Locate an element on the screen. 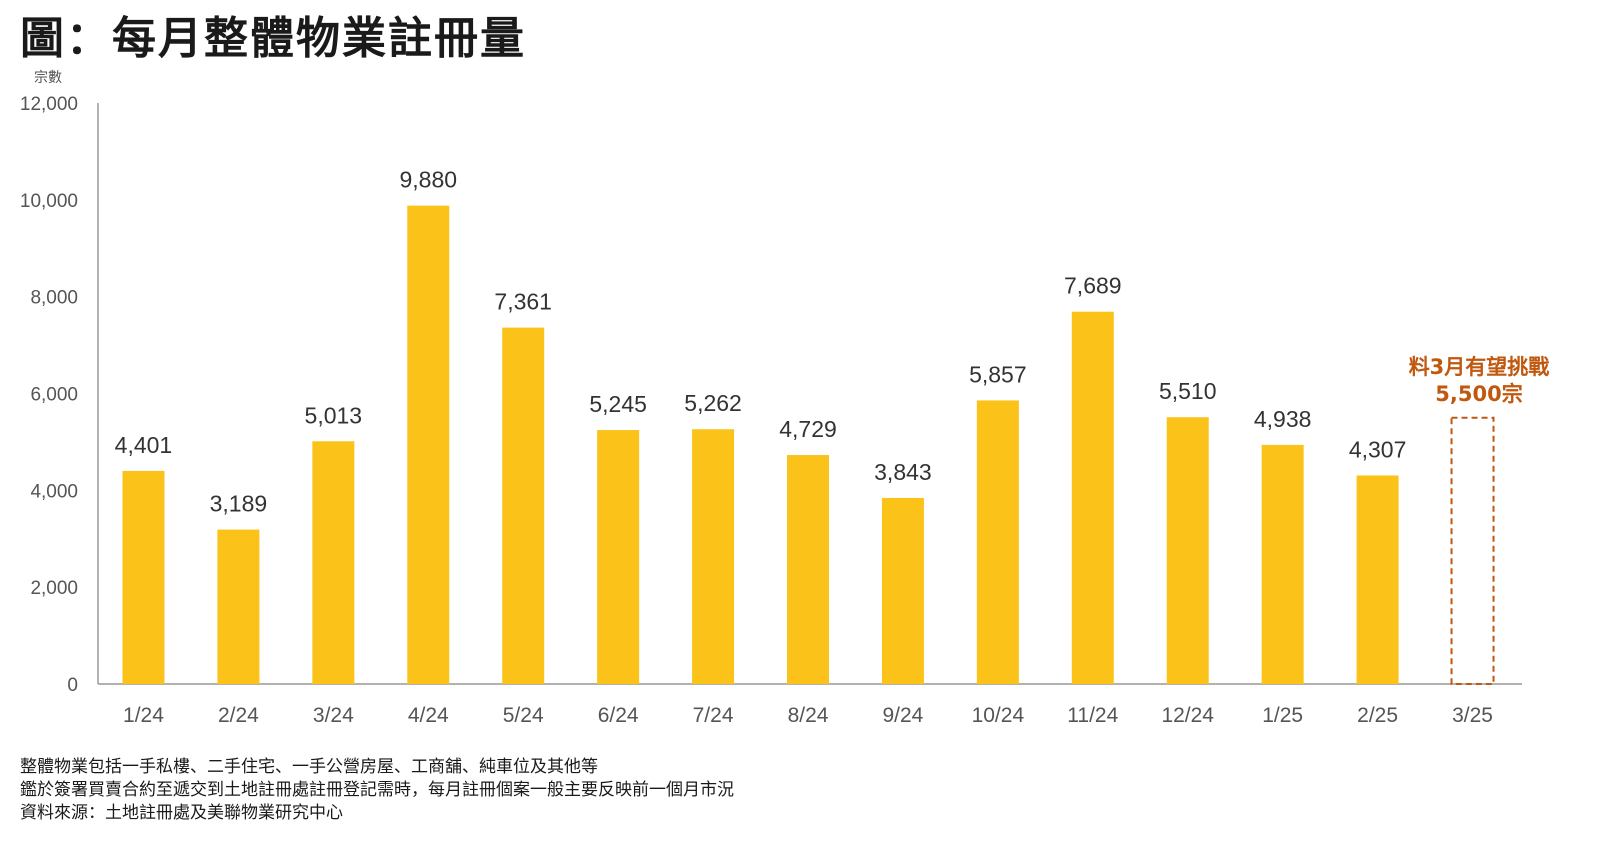 The width and height of the screenshot is (1624, 866). data-label: 3,189 is located at coordinates (239, 504).